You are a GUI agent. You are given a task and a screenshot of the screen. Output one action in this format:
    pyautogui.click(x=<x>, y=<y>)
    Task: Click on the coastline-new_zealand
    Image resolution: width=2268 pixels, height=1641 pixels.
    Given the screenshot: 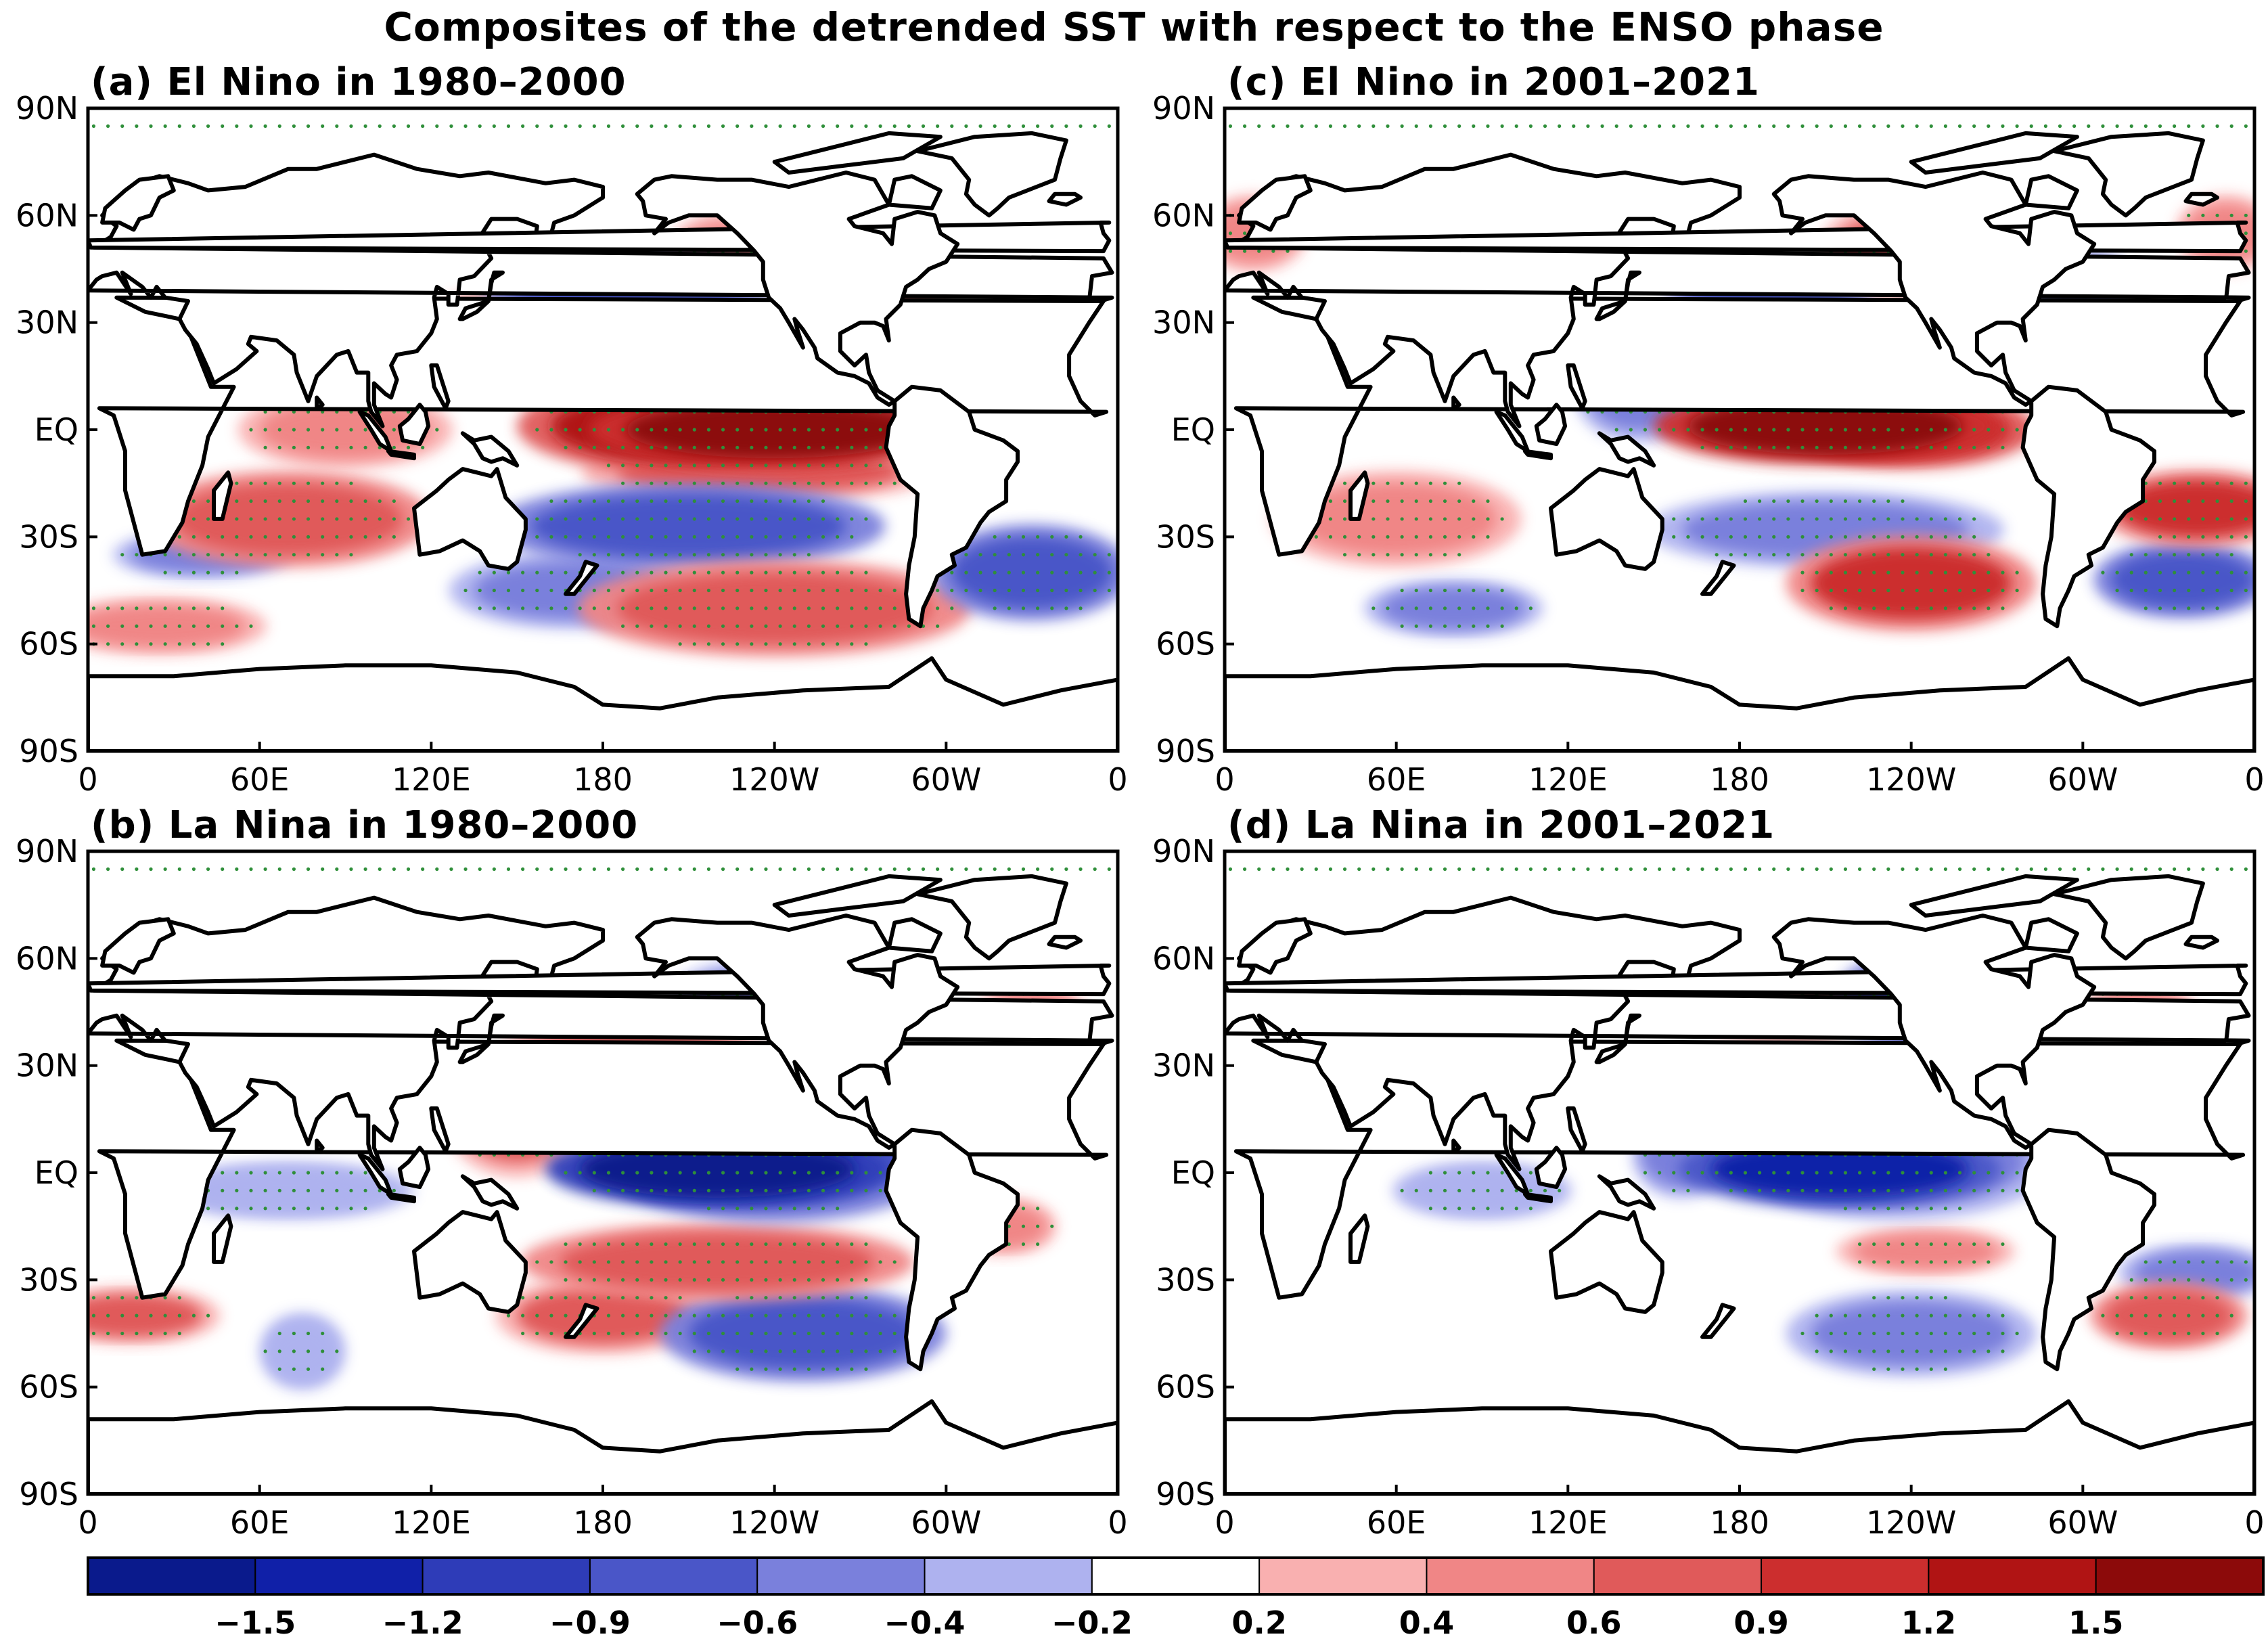 What is the action you would take?
    pyautogui.click(x=1718, y=578)
    